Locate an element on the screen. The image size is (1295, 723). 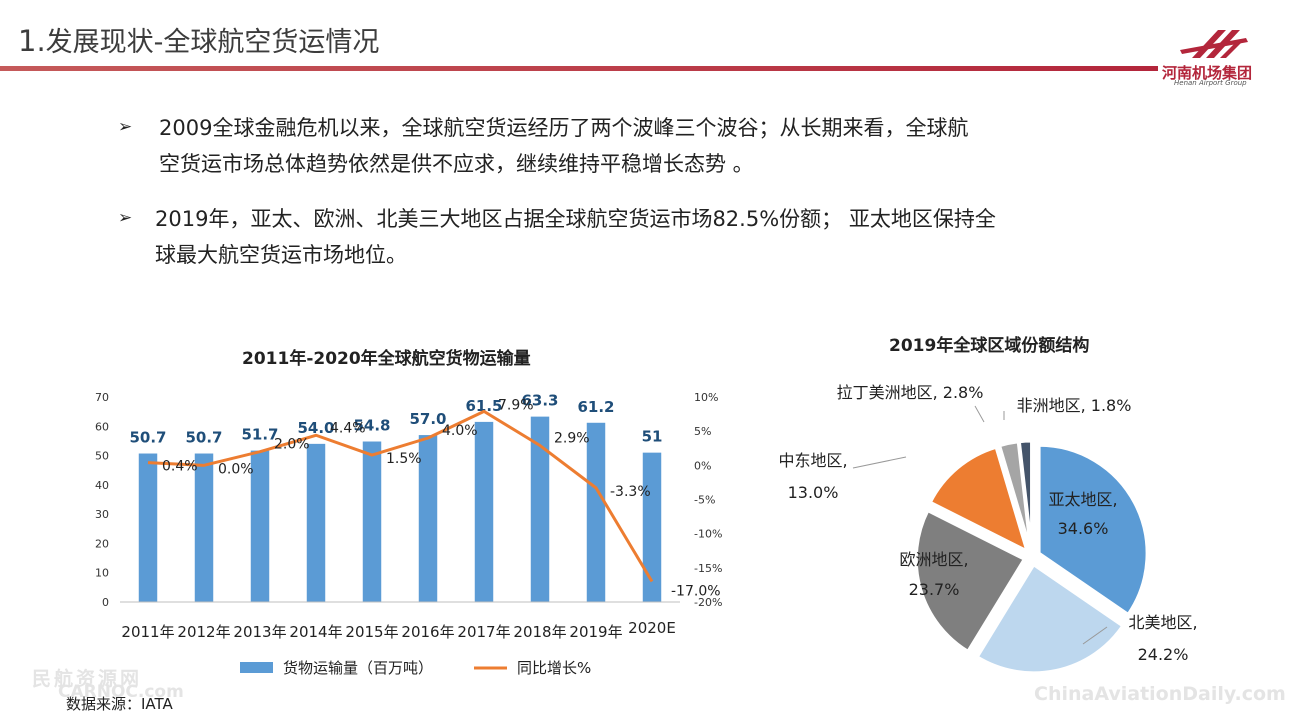
y2-axis-tick-label: -15% is located at coordinates (708, 568).